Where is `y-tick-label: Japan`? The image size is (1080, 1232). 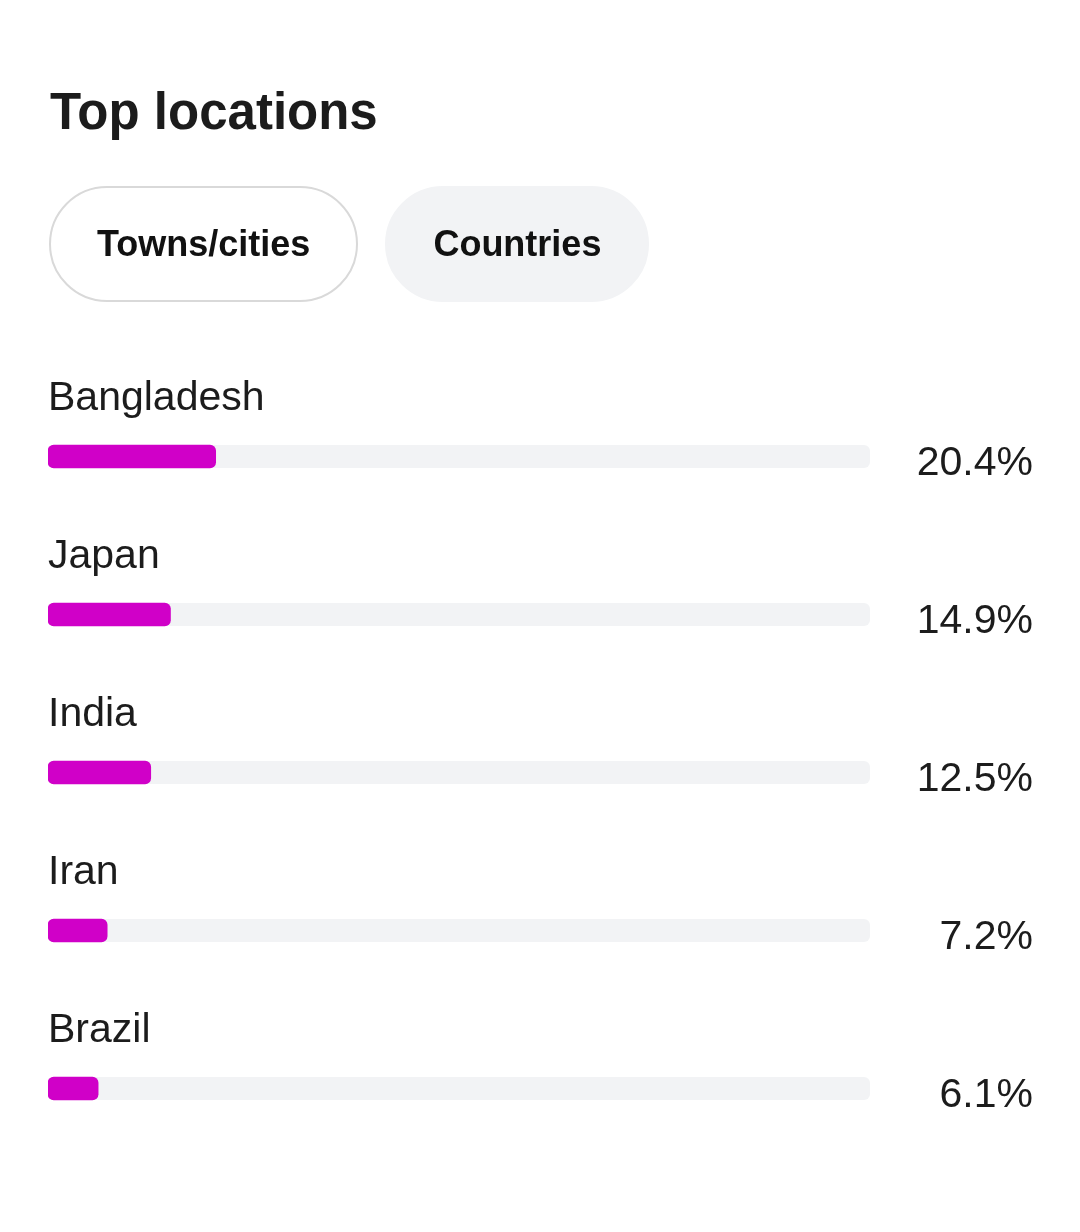 y-tick-label: Japan is located at coordinates (104, 554).